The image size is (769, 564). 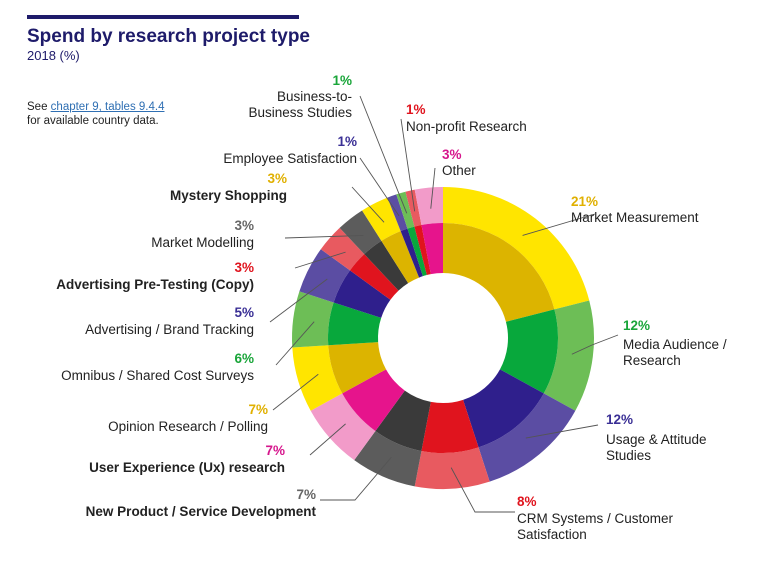 I want to click on pct-label-advertising-brand-tracking: 5%, so click(x=244, y=312).